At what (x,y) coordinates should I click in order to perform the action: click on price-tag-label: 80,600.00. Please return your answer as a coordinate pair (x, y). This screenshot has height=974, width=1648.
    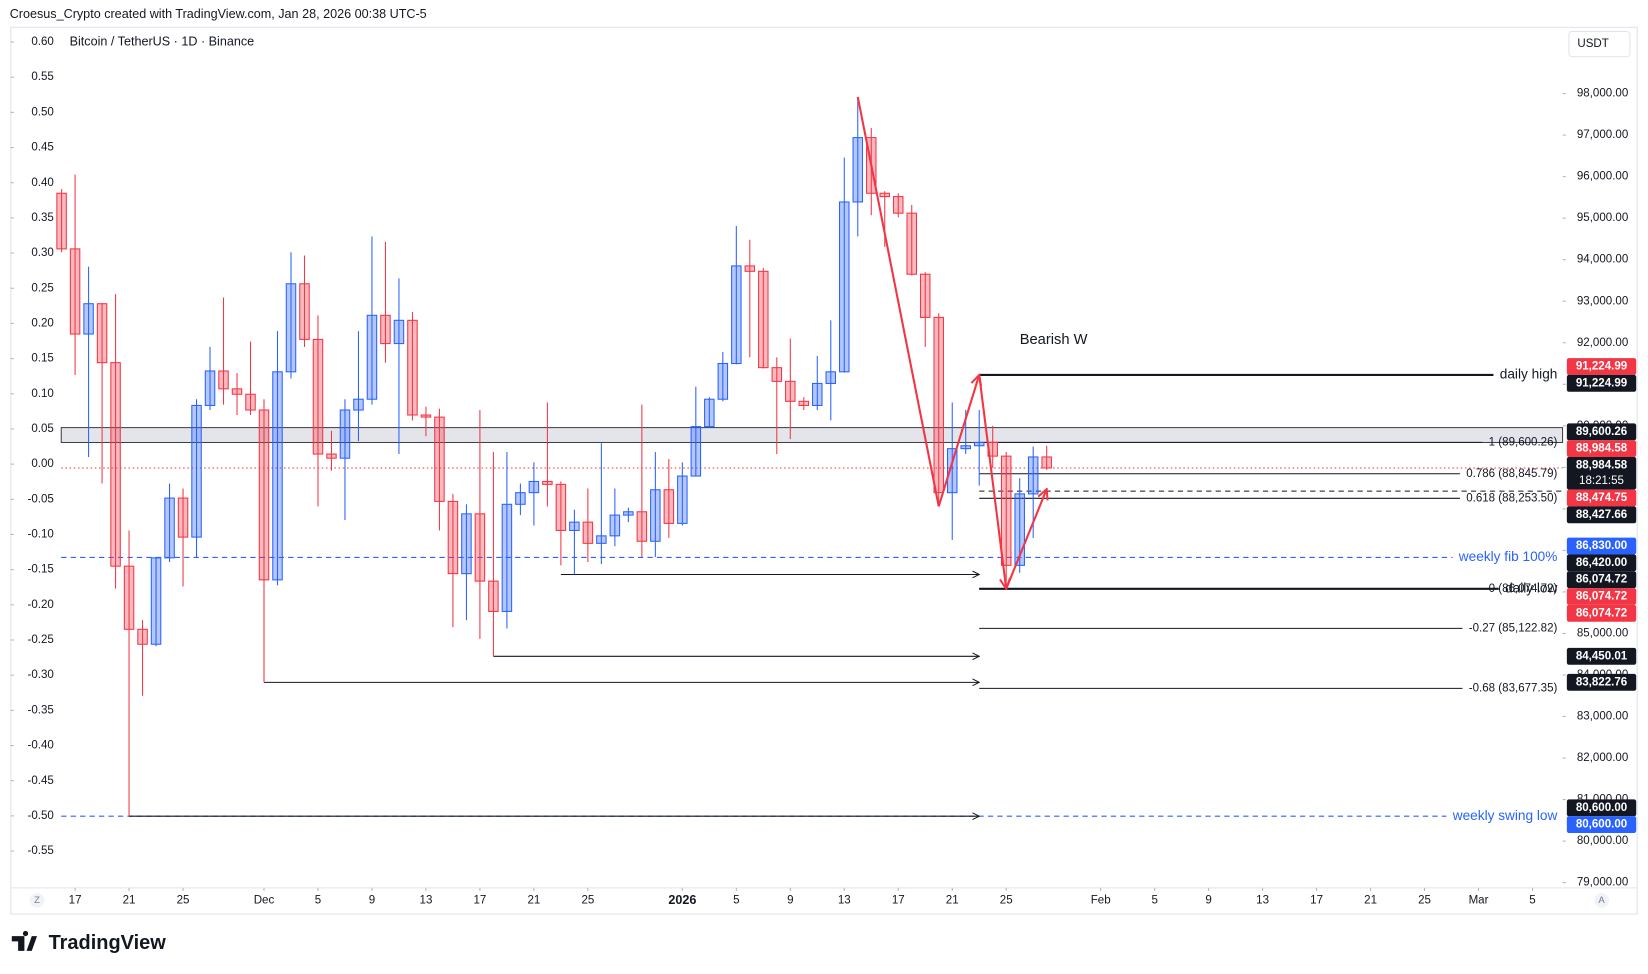
    Looking at the image, I should click on (1601, 825).